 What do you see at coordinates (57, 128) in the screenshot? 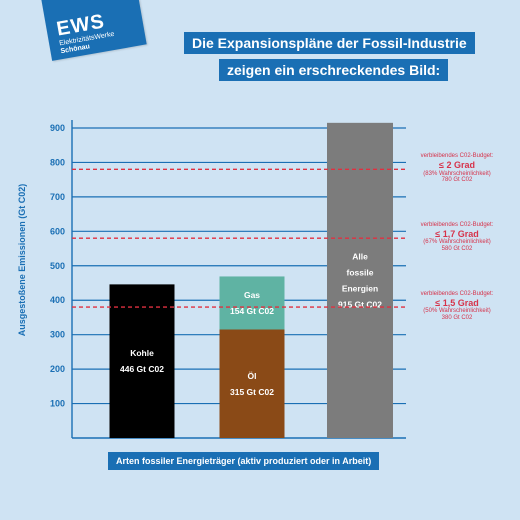
I see `y-tick-label: 900` at bounding box center [57, 128].